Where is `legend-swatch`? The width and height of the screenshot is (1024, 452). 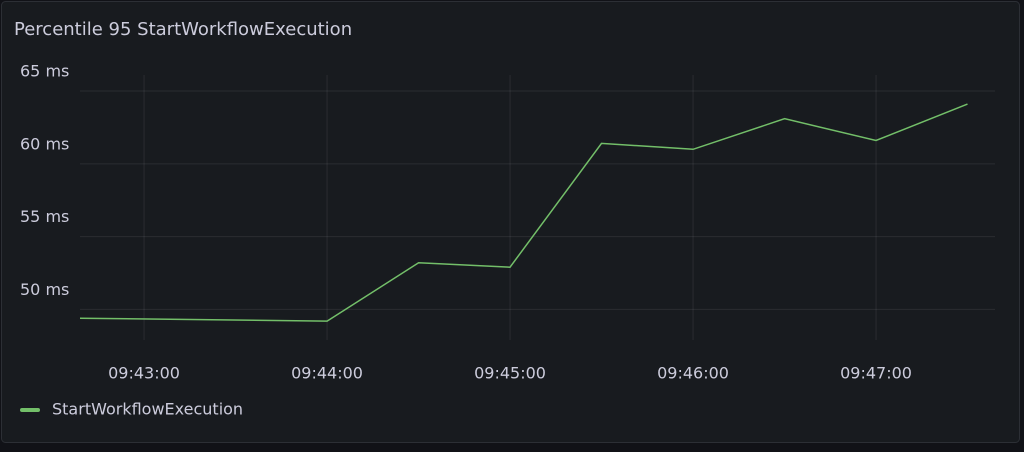 legend-swatch is located at coordinates (30, 410).